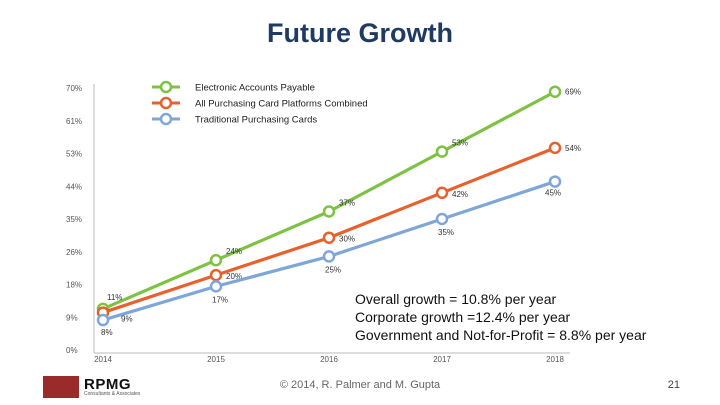  What do you see at coordinates (74, 121) in the screenshot?
I see `y-tick-label: 61%` at bounding box center [74, 121].